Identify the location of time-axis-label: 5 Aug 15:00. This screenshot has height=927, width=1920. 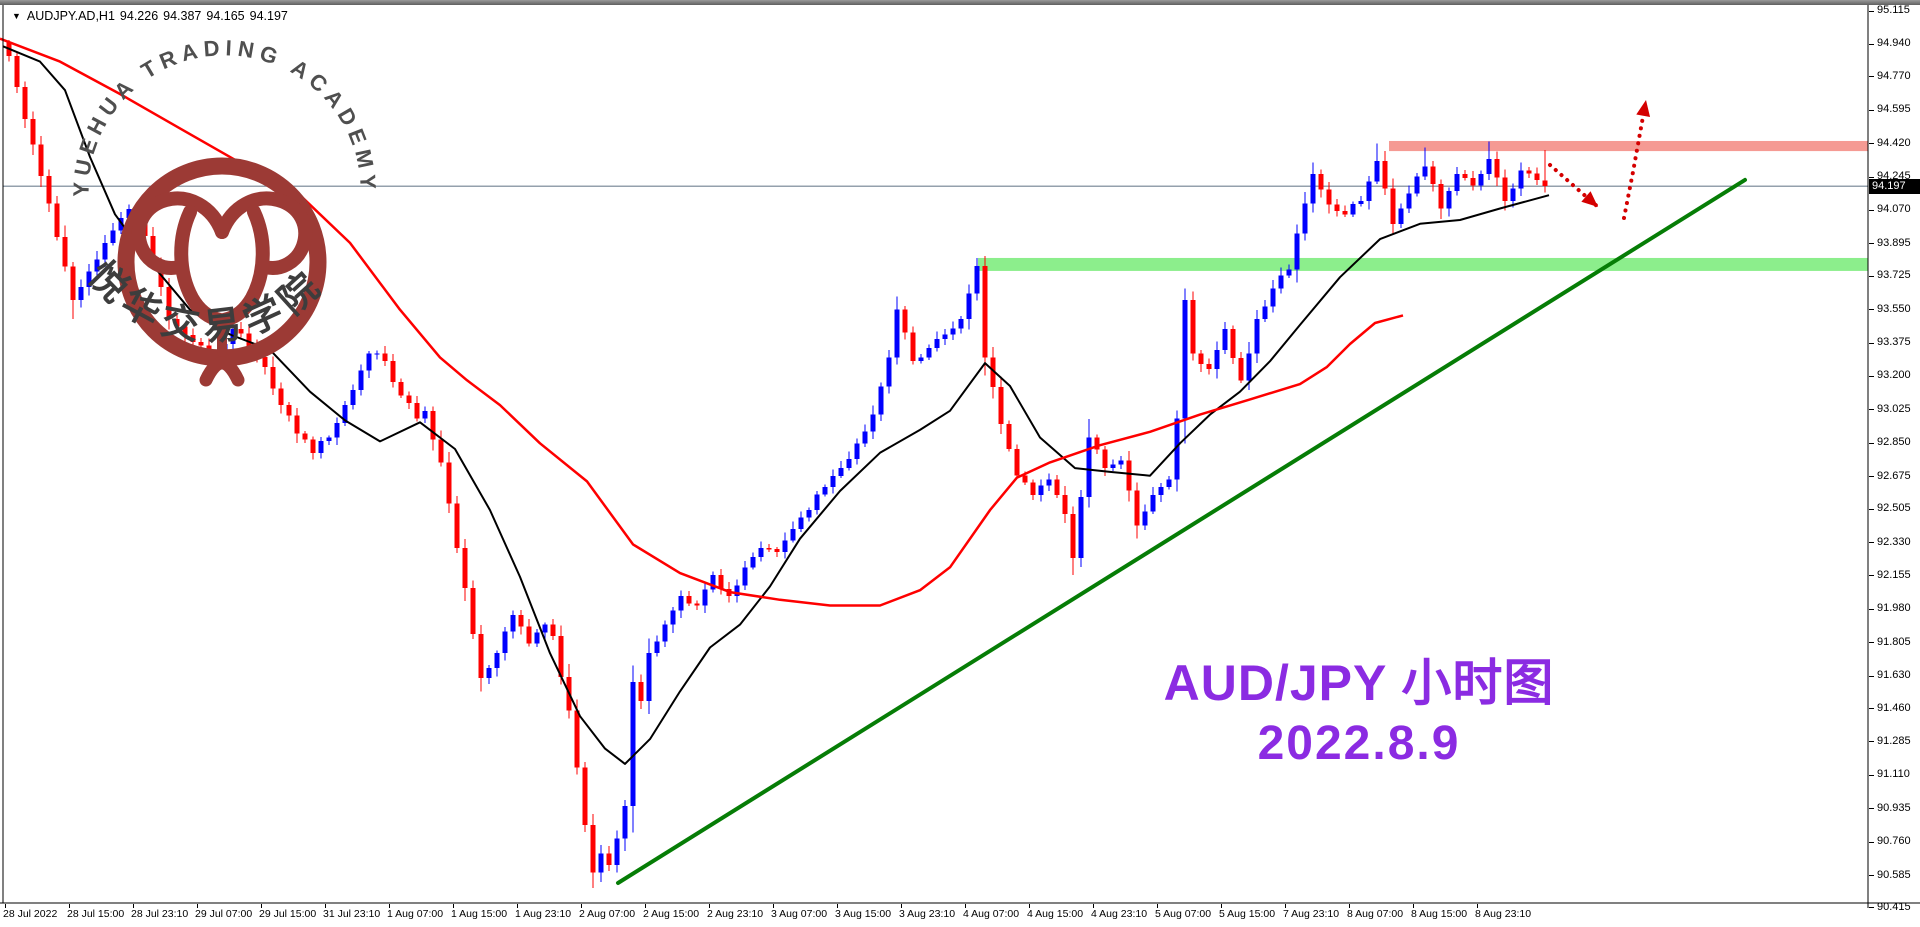
(1247, 914).